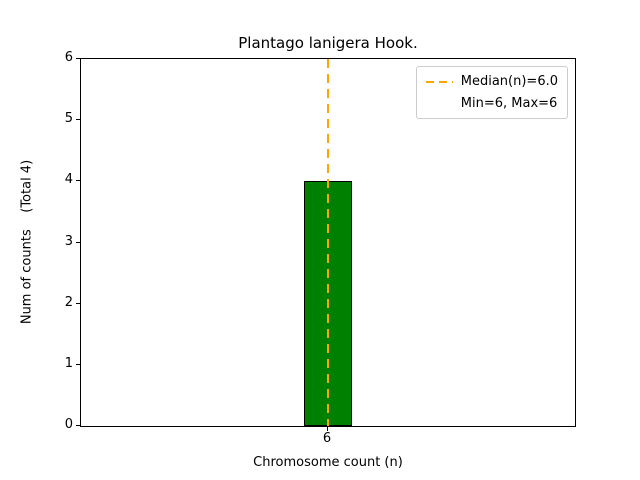 The height and width of the screenshot is (480, 640). Describe the element at coordinates (491, 92) in the screenshot. I see `legend: Median(n)=6.0 Min=6, Max=6` at that location.